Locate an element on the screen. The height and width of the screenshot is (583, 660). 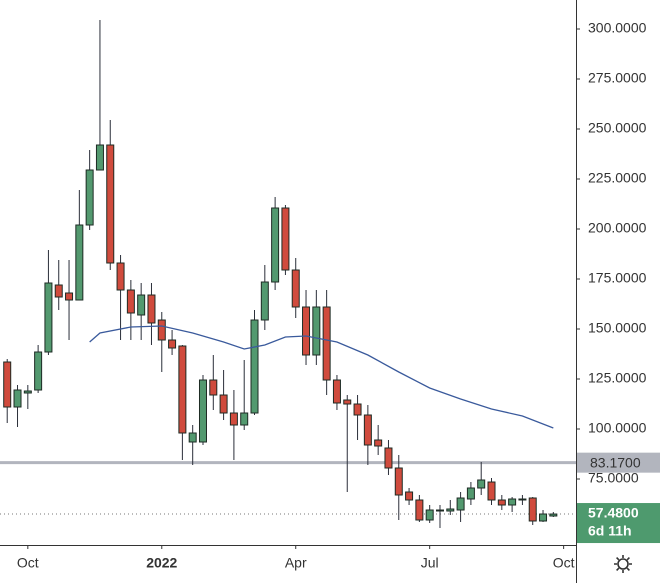
y-tick-label: 225.0000 is located at coordinates (617, 178).